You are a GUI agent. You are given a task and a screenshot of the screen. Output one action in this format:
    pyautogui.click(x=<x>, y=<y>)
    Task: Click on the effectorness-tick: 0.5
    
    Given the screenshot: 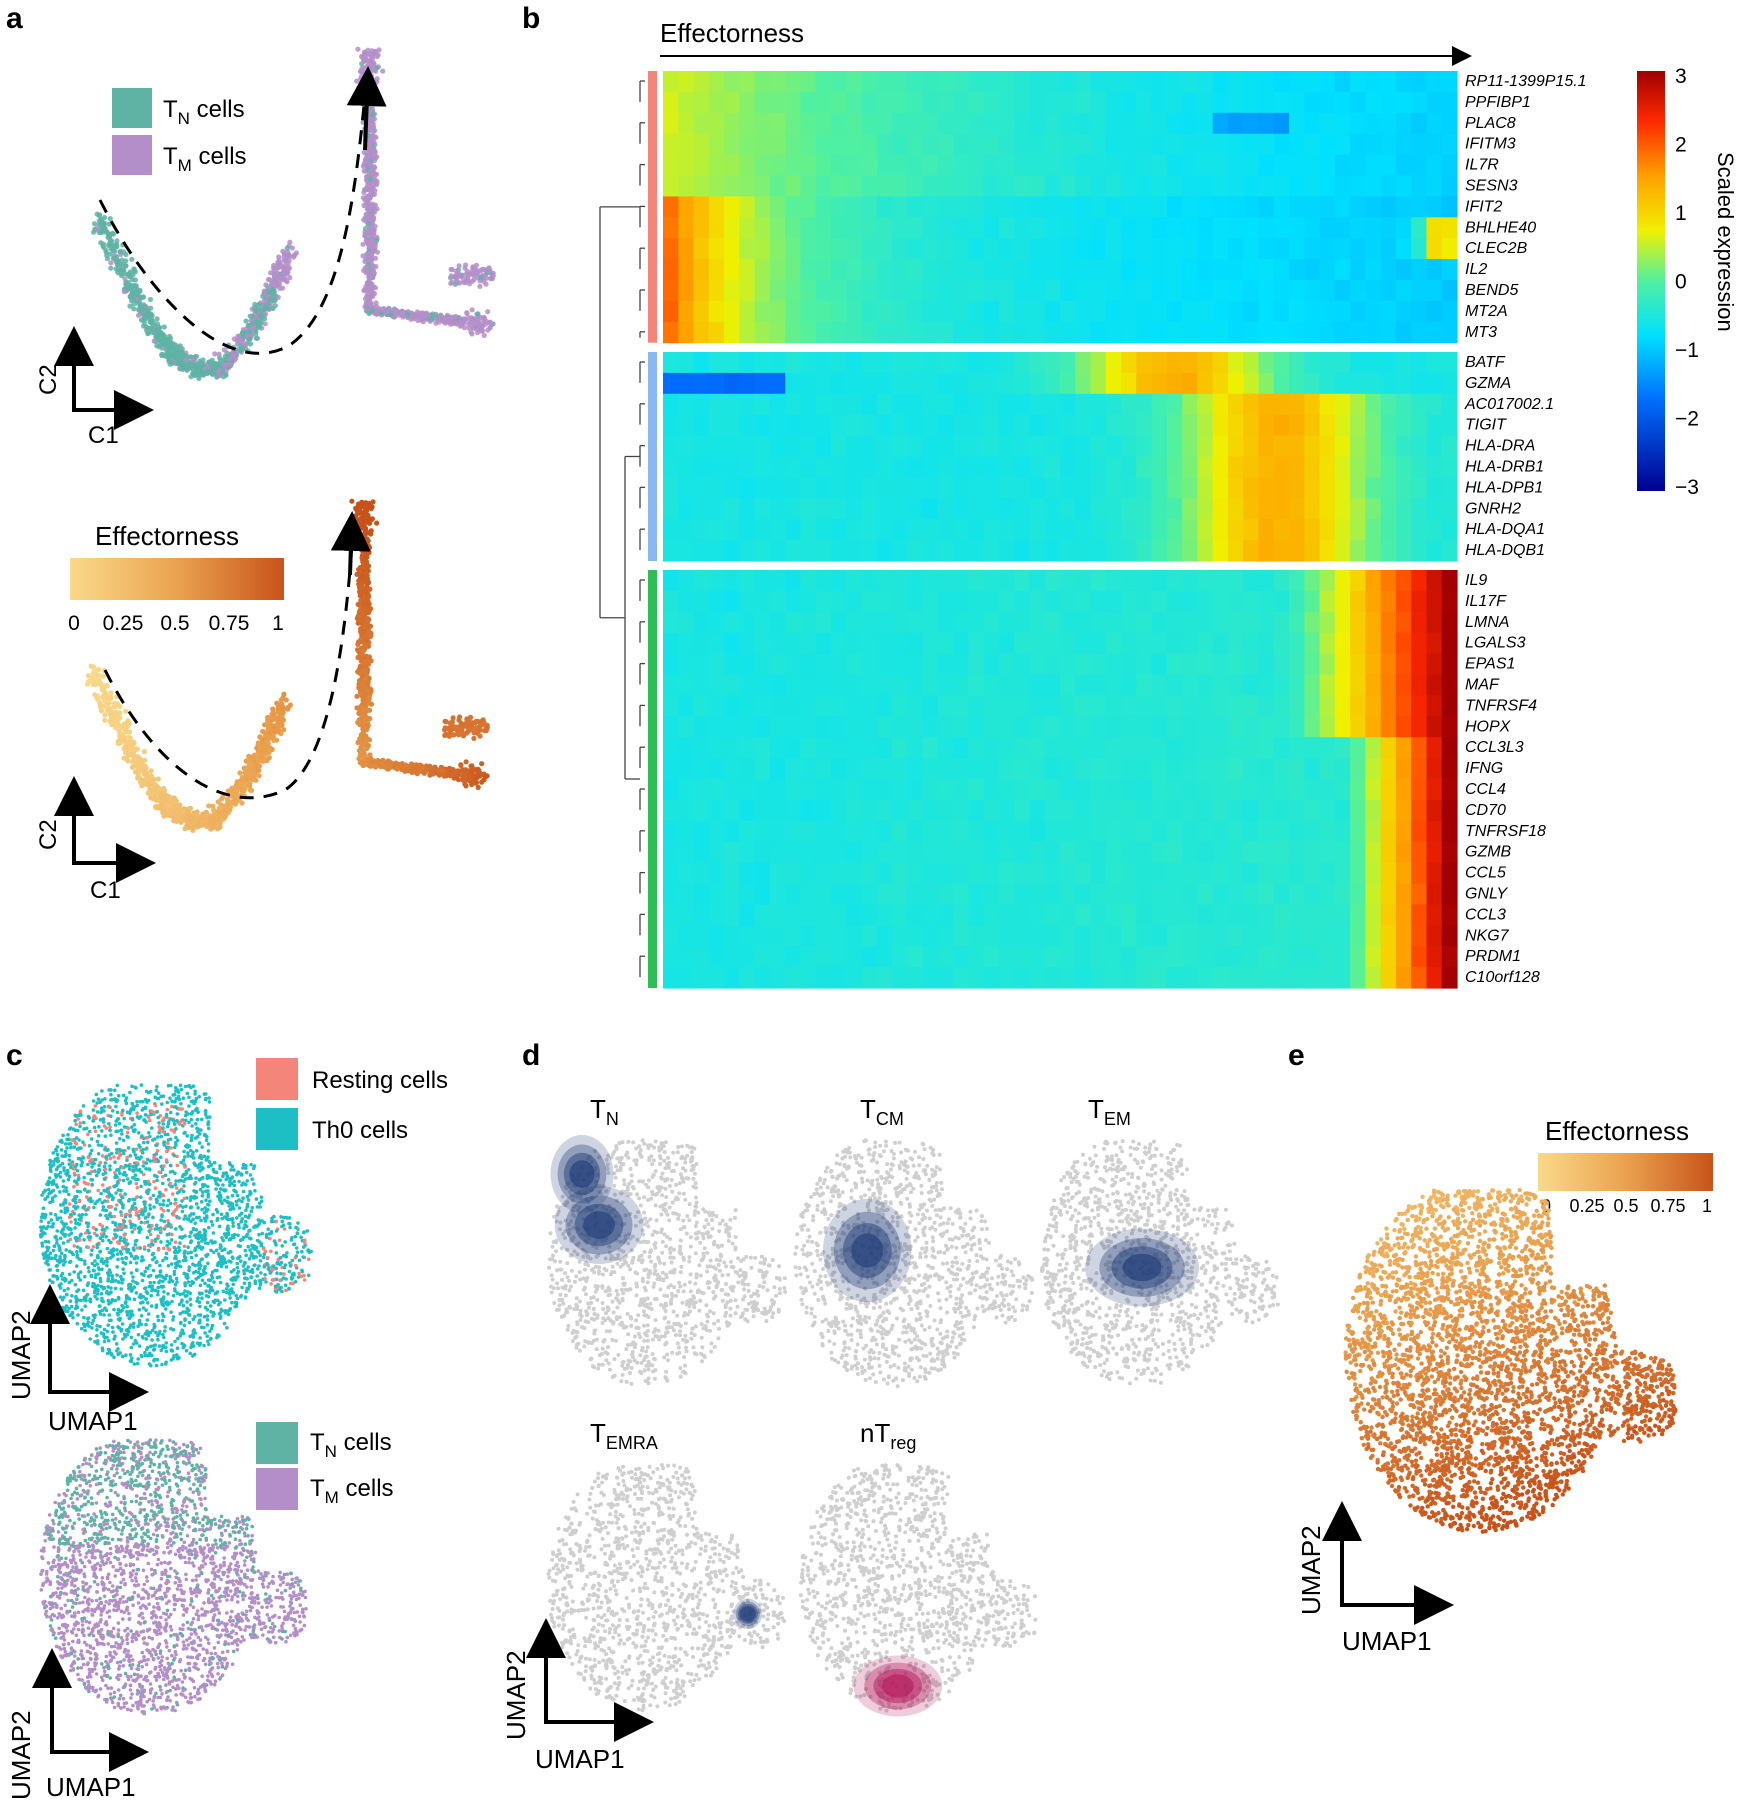 What is the action you would take?
    pyautogui.click(x=174, y=623)
    